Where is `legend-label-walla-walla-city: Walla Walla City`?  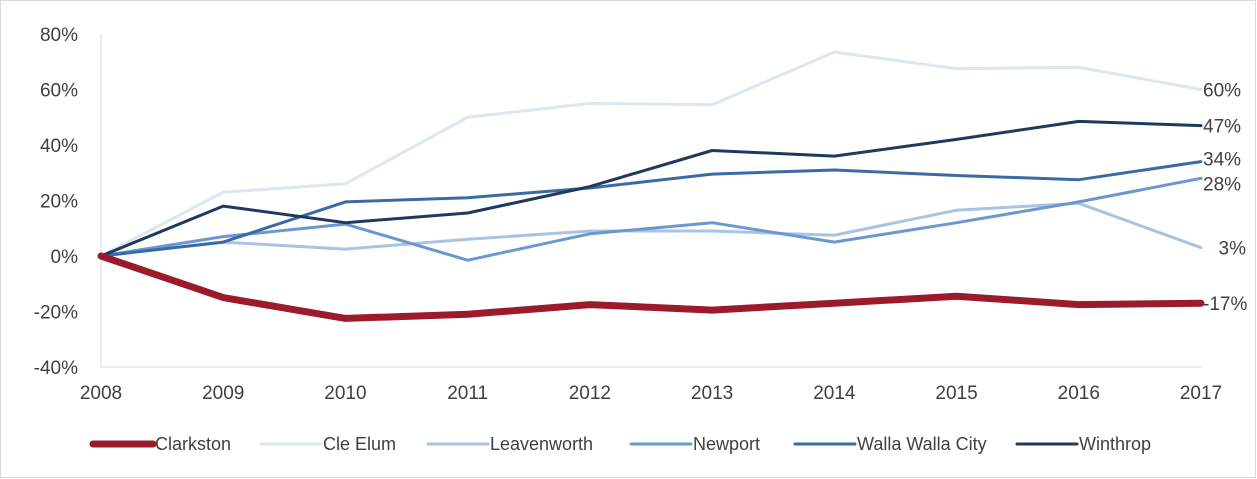 legend-label-walla-walla-city: Walla Walla City is located at coordinates (922, 444).